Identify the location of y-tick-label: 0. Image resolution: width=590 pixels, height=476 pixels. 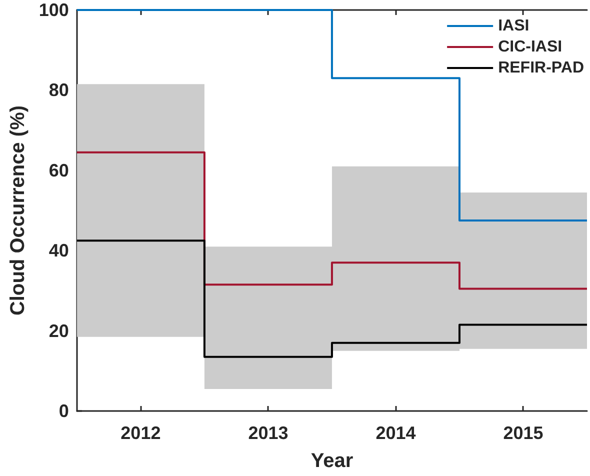
(63, 411).